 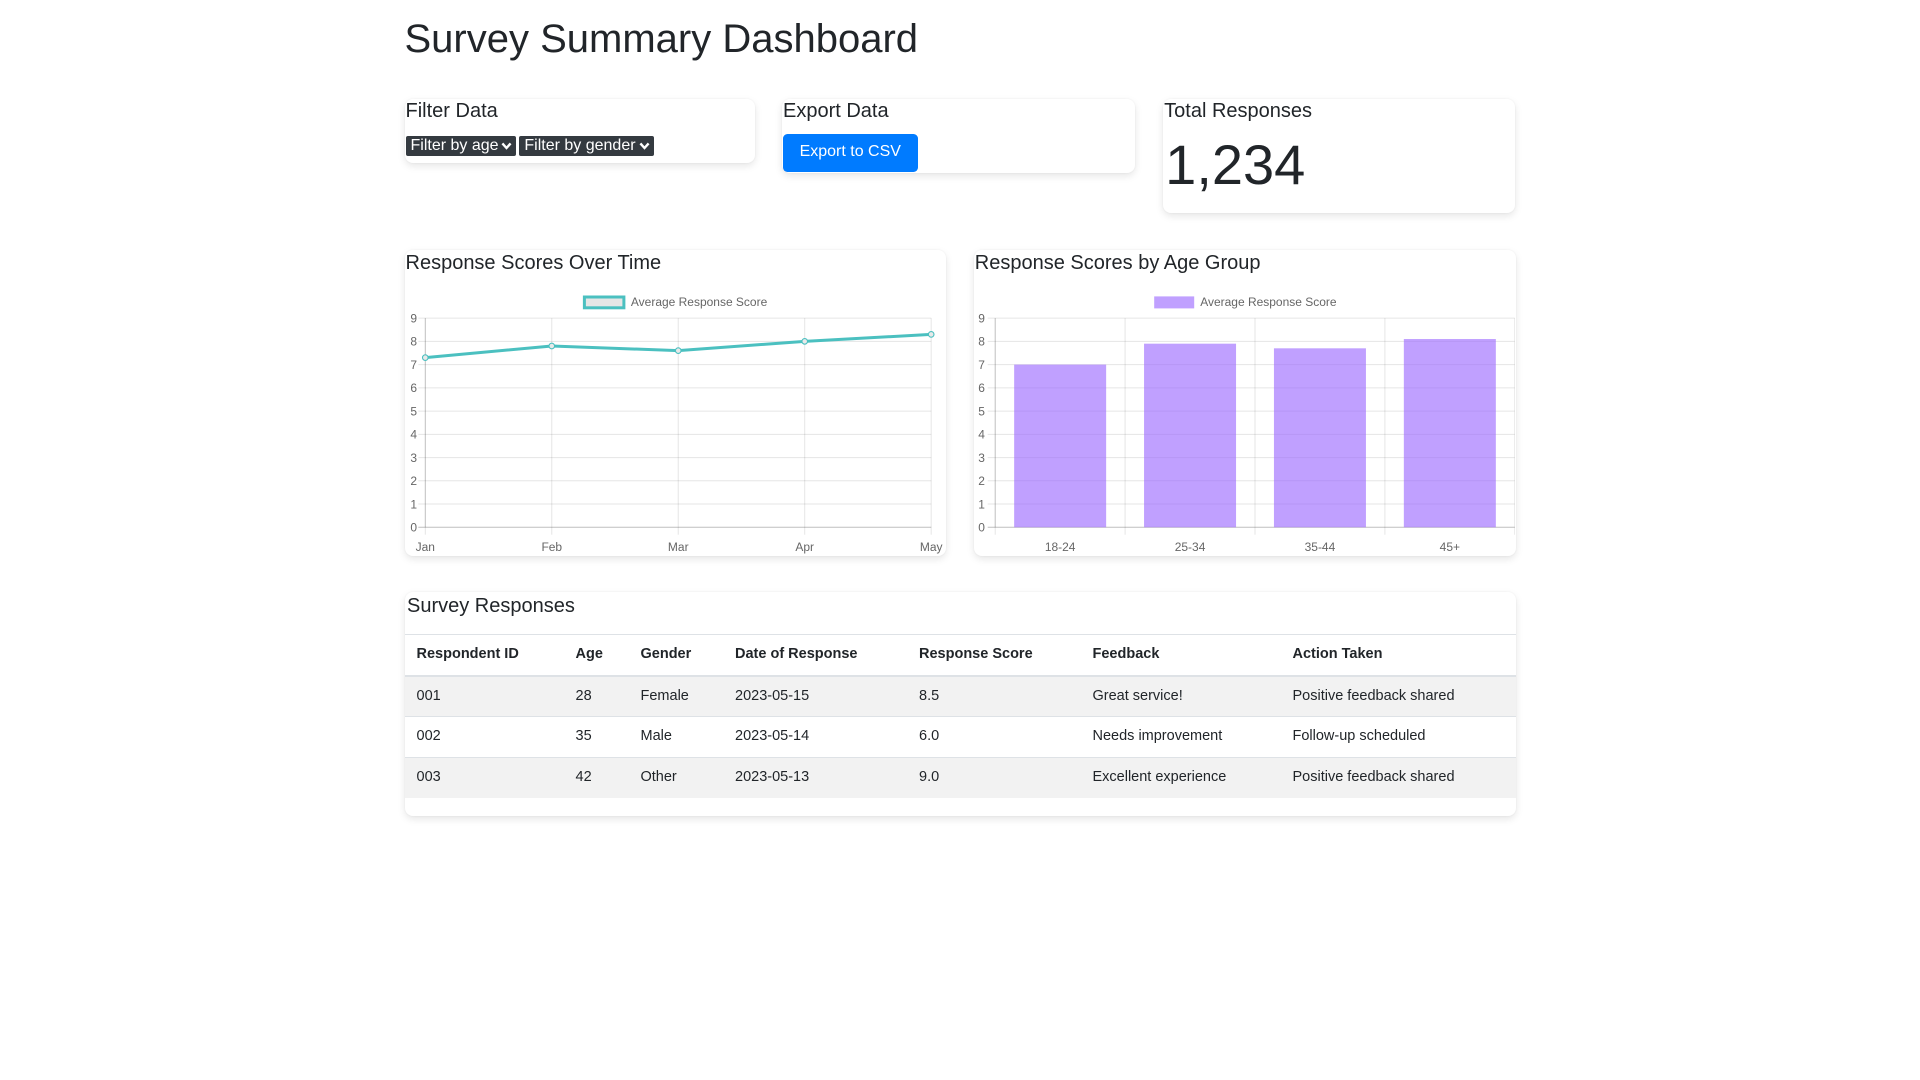 What do you see at coordinates (804, 547) in the screenshot?
I see `svg-text: Apr` at bounding box center [804, 547].